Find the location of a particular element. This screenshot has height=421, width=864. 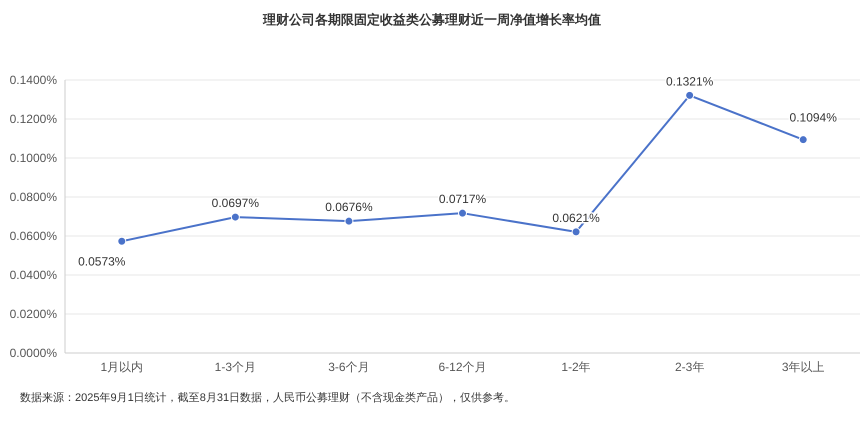

x-tick-label: 1-2年 is located at coordinates (576, 367).